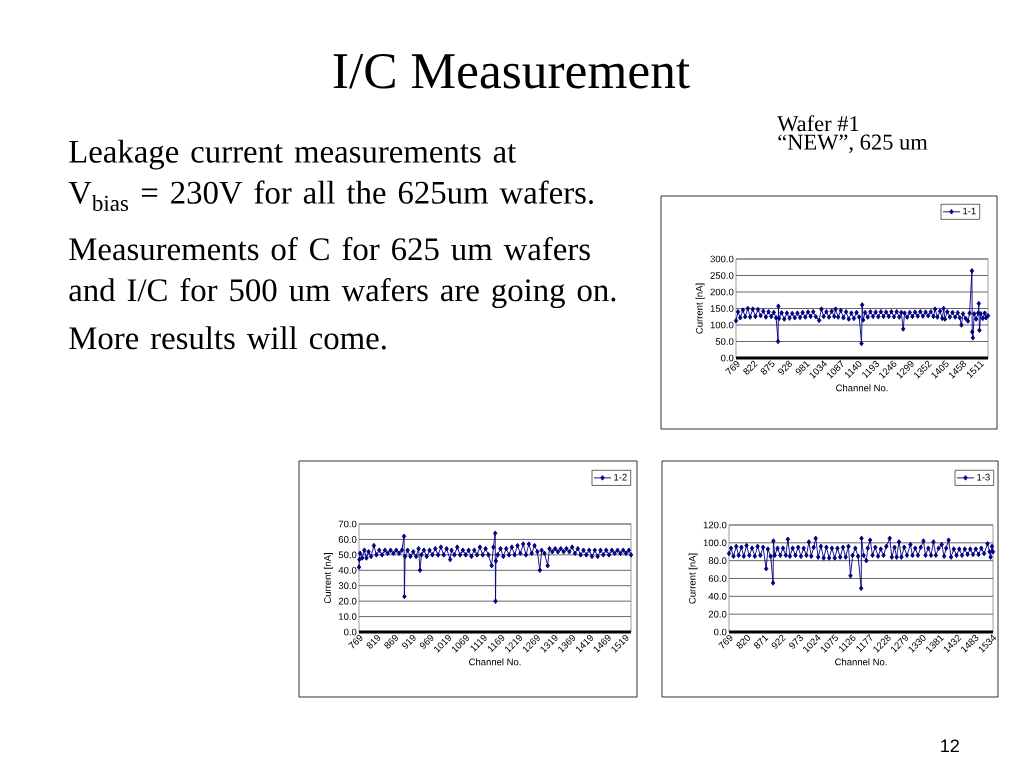 This screenshot has height=768, width=1024. I want to click on x-tick-label: 981, so click(803, 368).